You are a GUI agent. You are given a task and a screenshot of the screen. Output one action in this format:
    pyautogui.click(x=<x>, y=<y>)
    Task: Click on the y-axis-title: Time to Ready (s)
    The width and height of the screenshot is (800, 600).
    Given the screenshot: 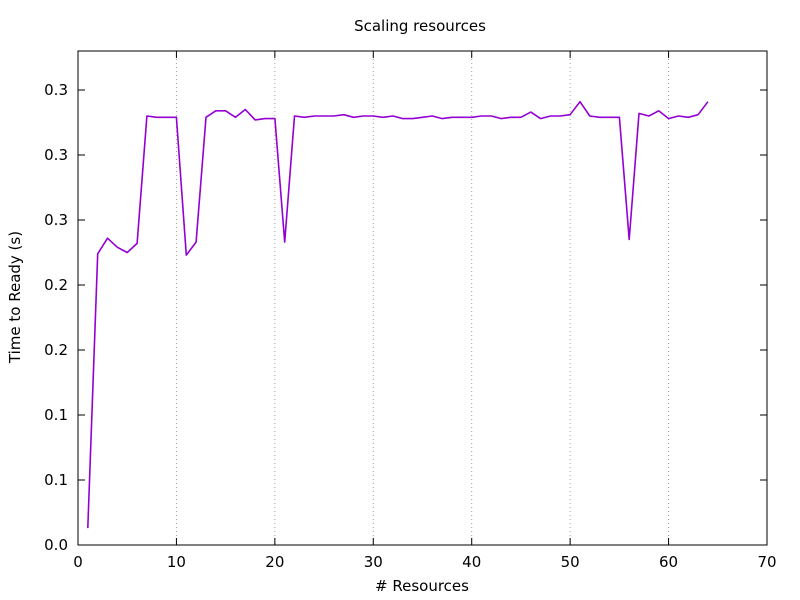 What is the action you would take?
    pyautogui.click(x=15, y=297)
    